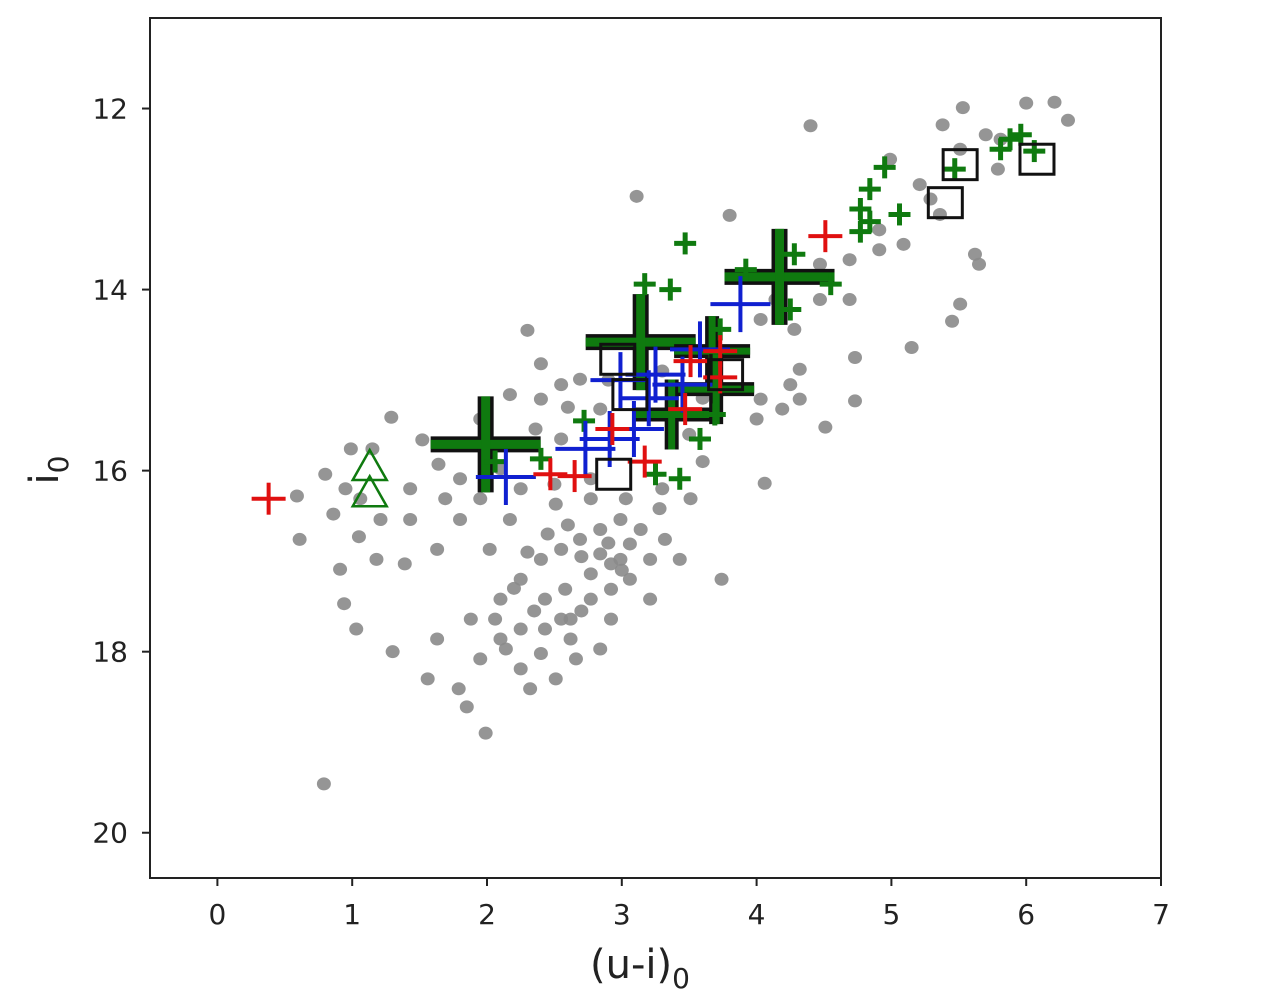 The height and width of the screenshot is (998, 1280). I want to click on y-tick-label: 16, so click(110, 471).